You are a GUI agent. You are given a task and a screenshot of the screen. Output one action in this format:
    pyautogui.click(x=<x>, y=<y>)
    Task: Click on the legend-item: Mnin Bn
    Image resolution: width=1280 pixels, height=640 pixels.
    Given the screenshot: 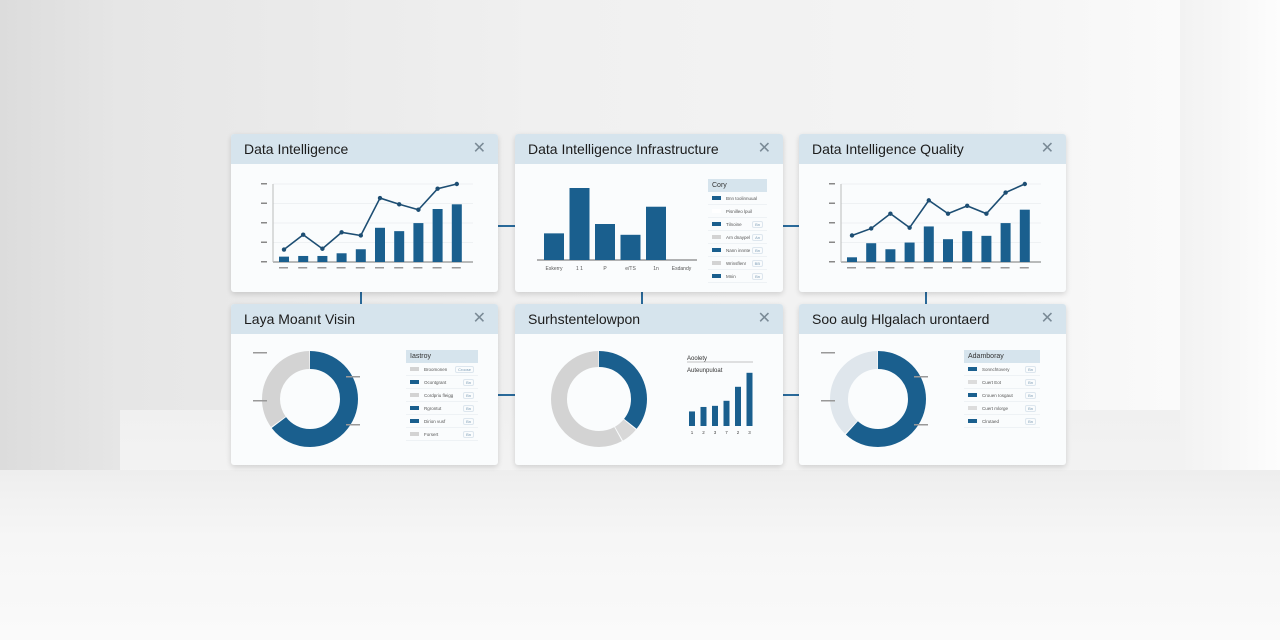 What is the action you would take?
    pyautogui.click(x=737, y=276)
    